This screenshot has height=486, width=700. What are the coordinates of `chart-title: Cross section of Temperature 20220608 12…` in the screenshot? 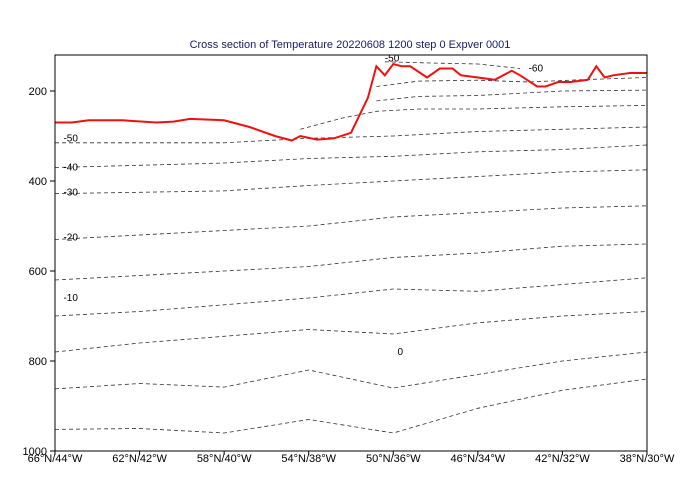 It's located at (350, 45).